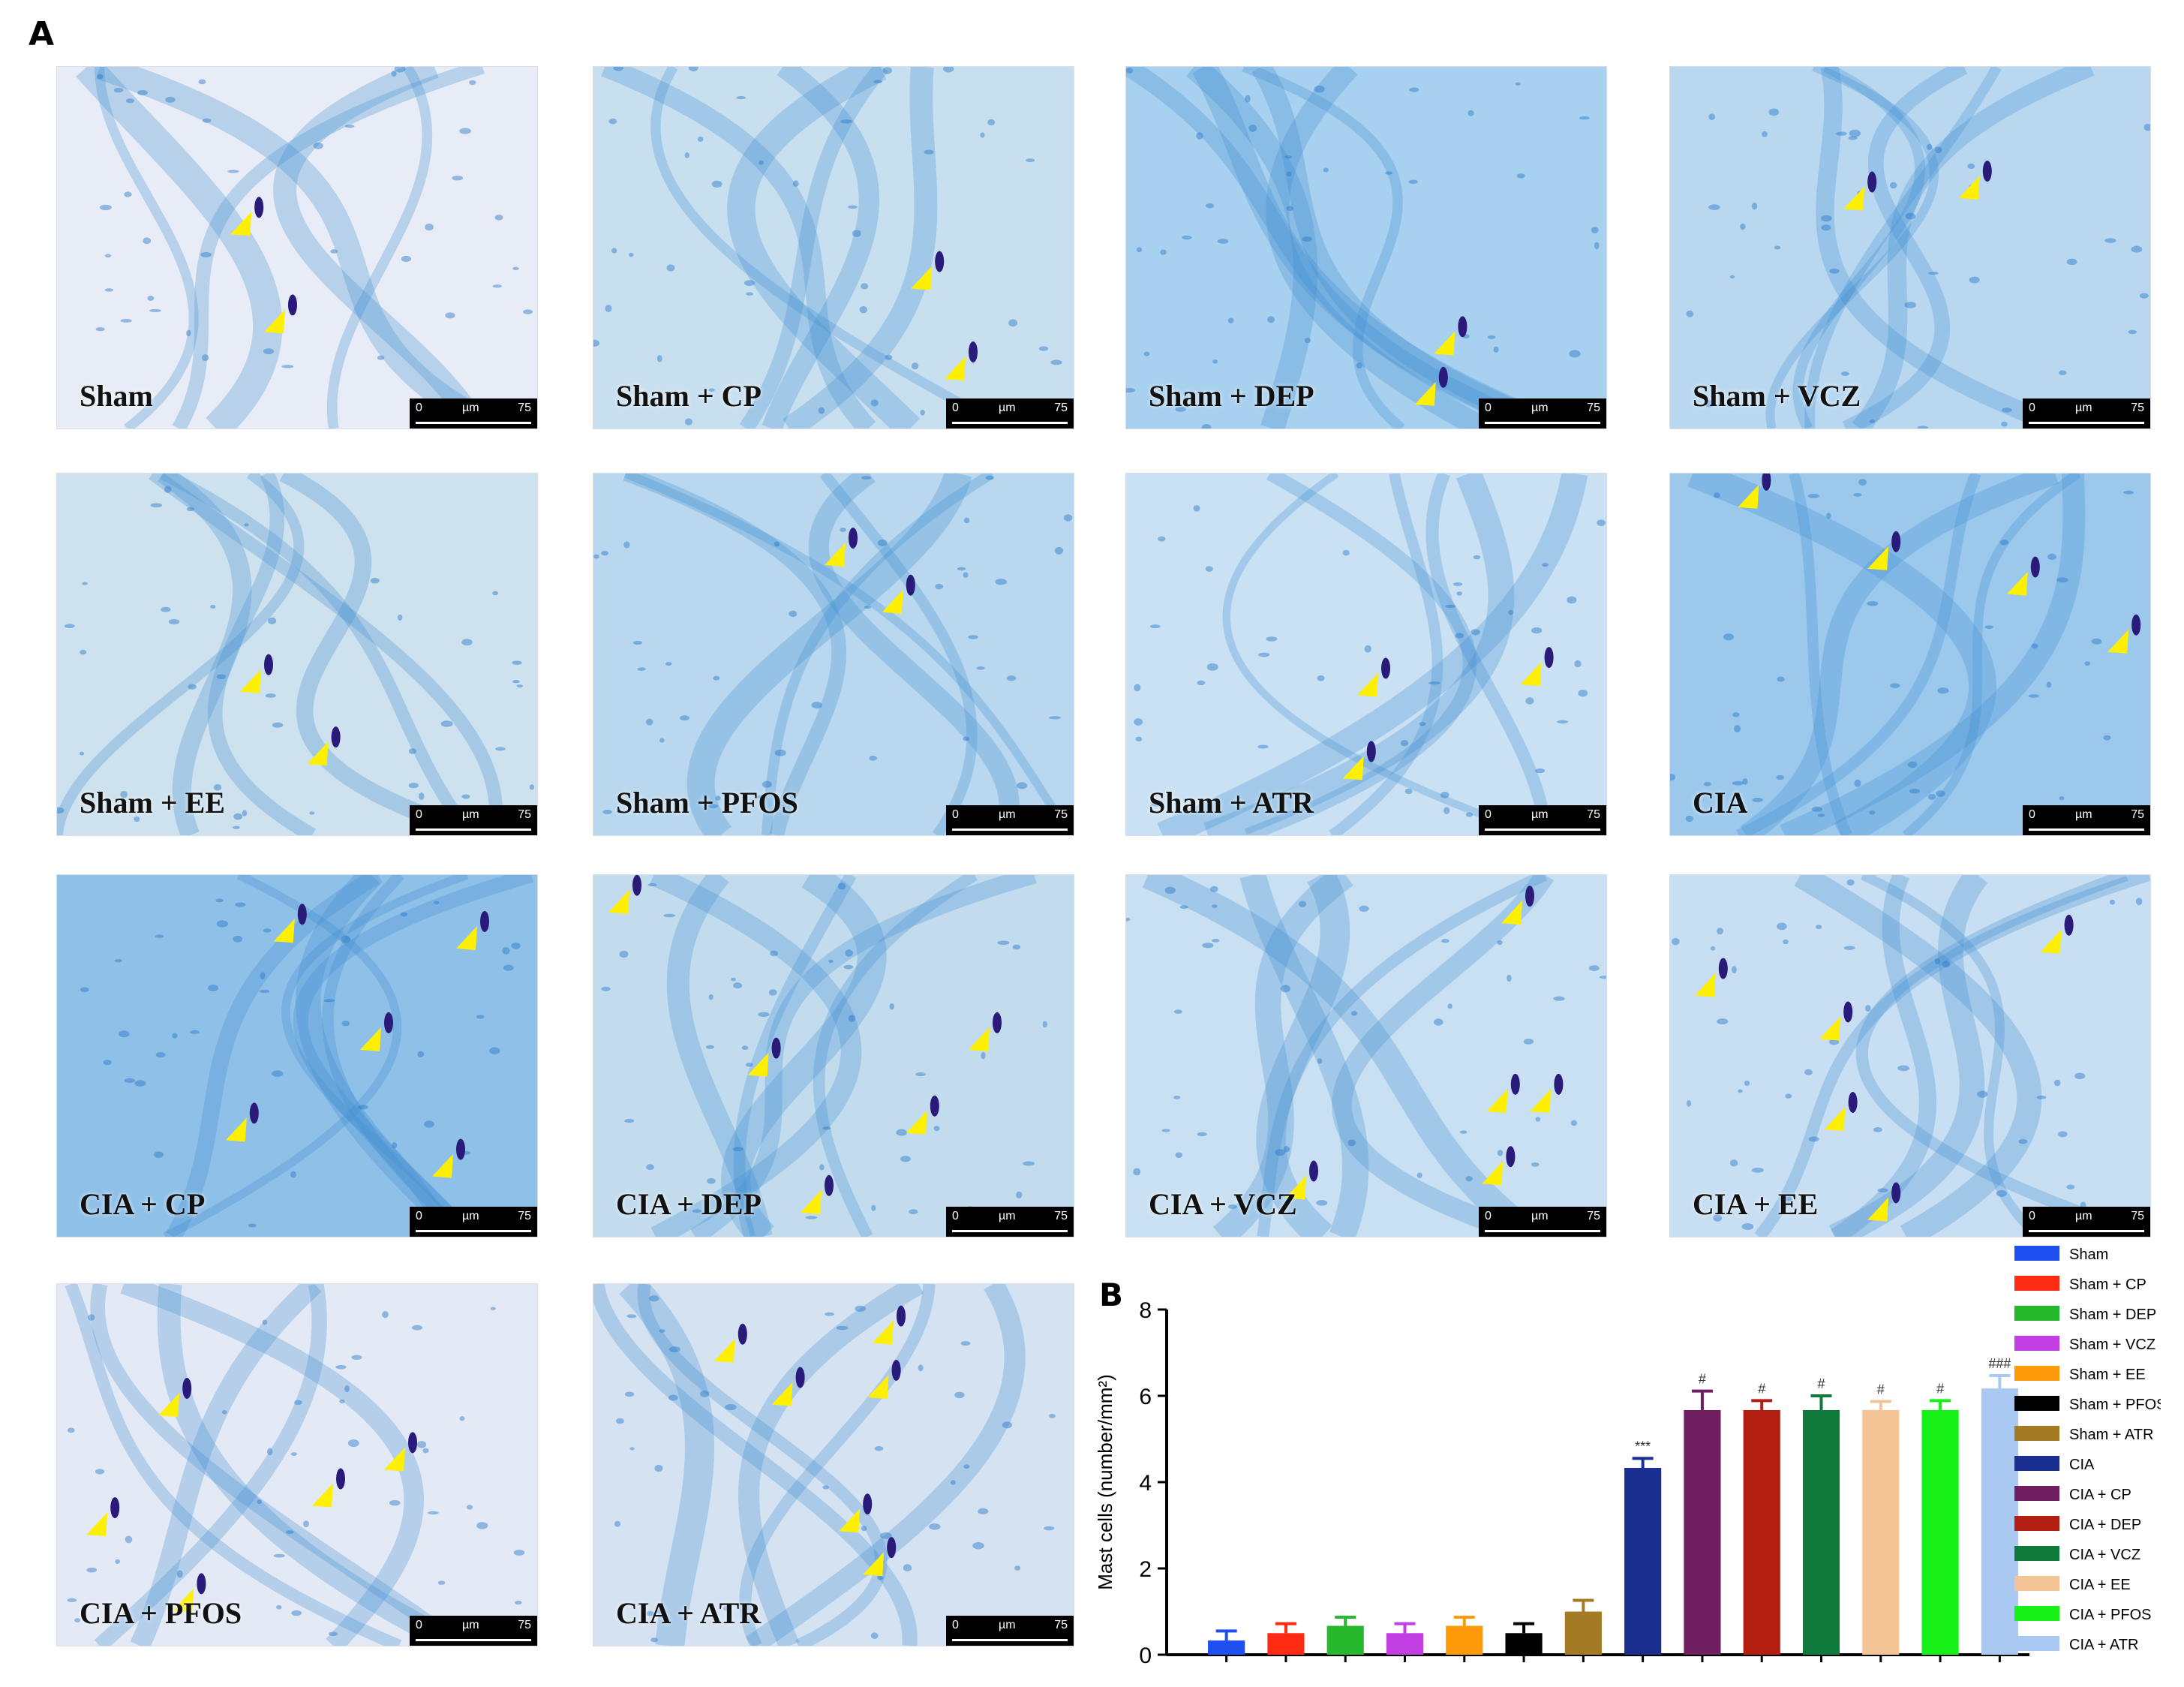 This screenshot has height=1687, width=2184. I want to click on significance-label: #, so click(1821, 1383).